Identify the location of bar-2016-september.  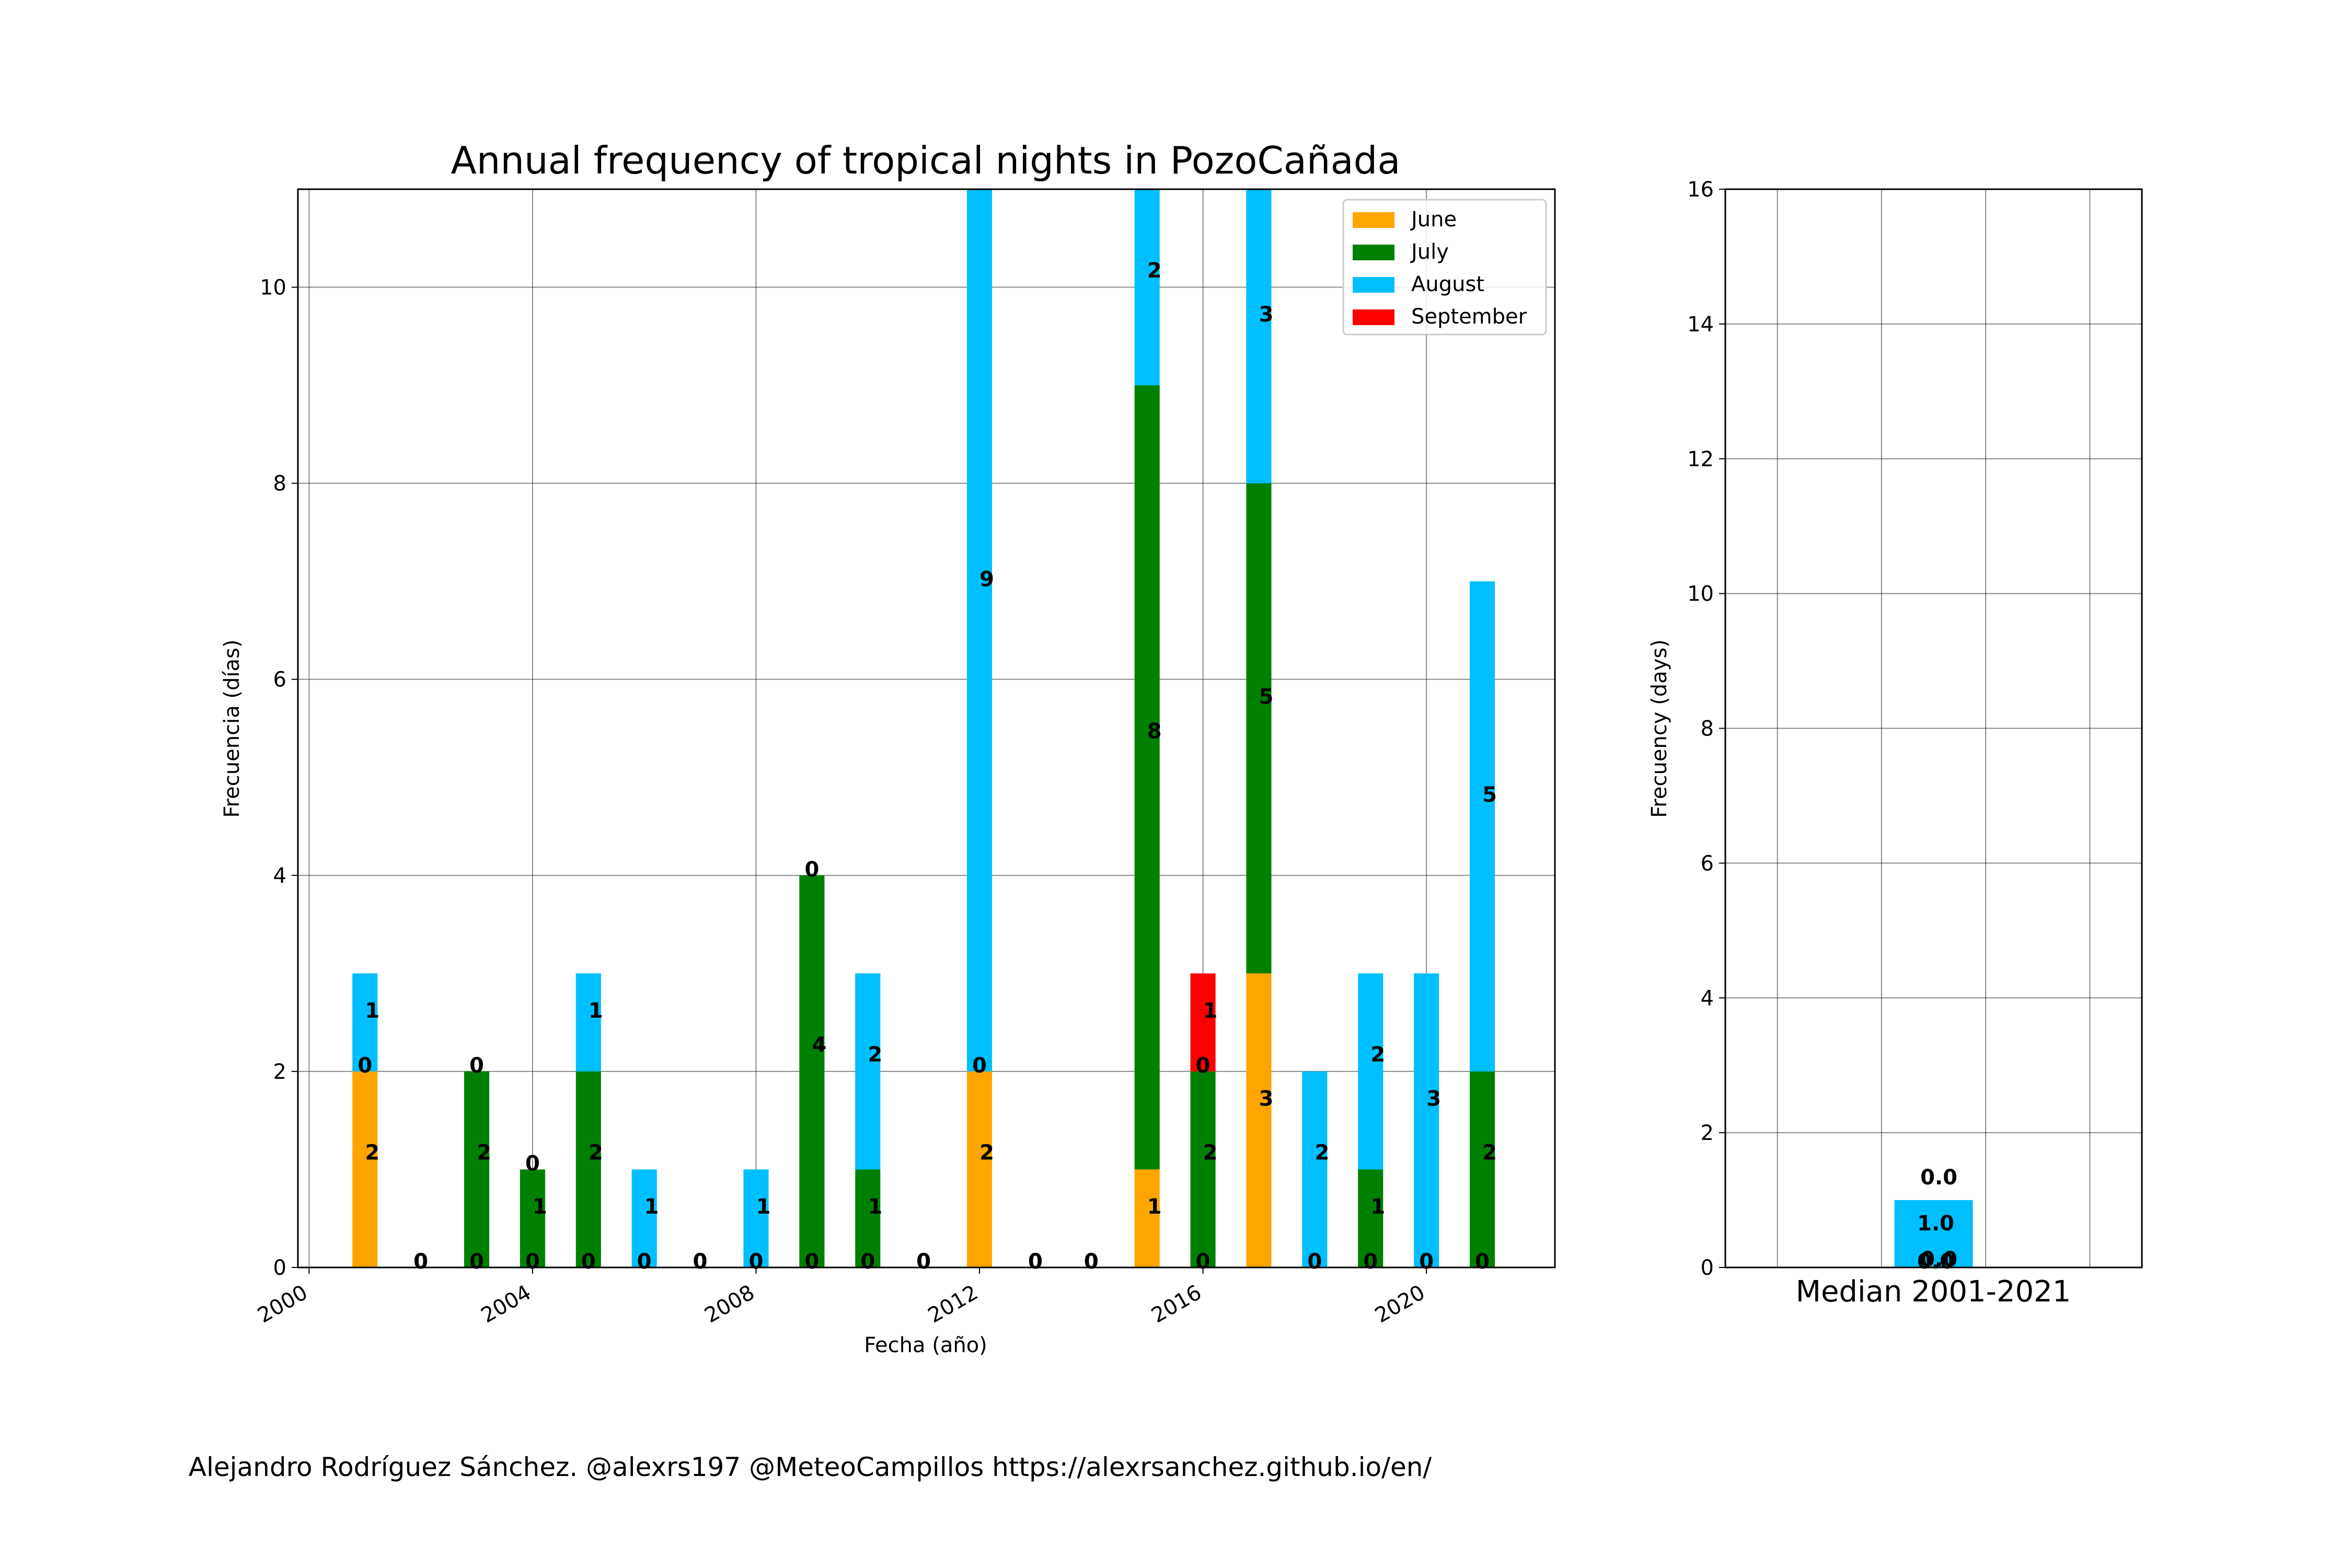
(1203, 1022).